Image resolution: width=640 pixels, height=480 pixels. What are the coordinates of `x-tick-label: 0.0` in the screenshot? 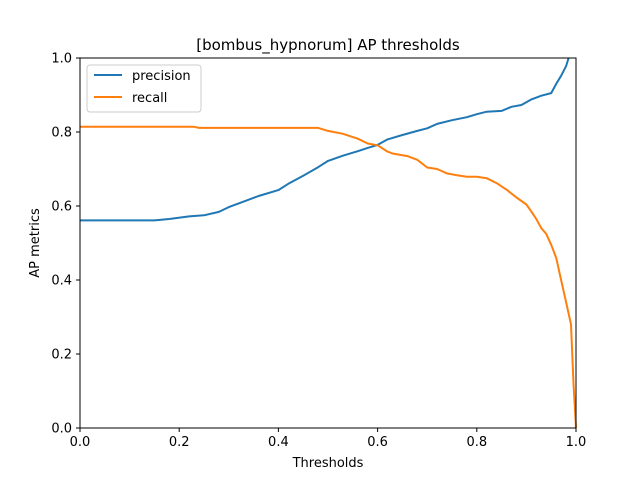 It's located at (80, 442).